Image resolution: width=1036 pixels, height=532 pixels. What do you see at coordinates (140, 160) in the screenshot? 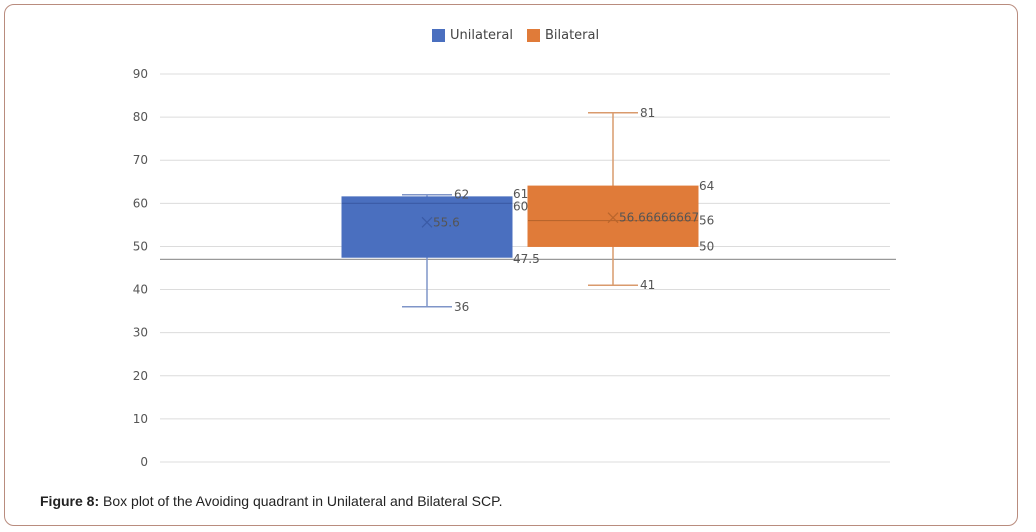
I see `y-tick-label-70: 70` at bounding box center [140, 160].